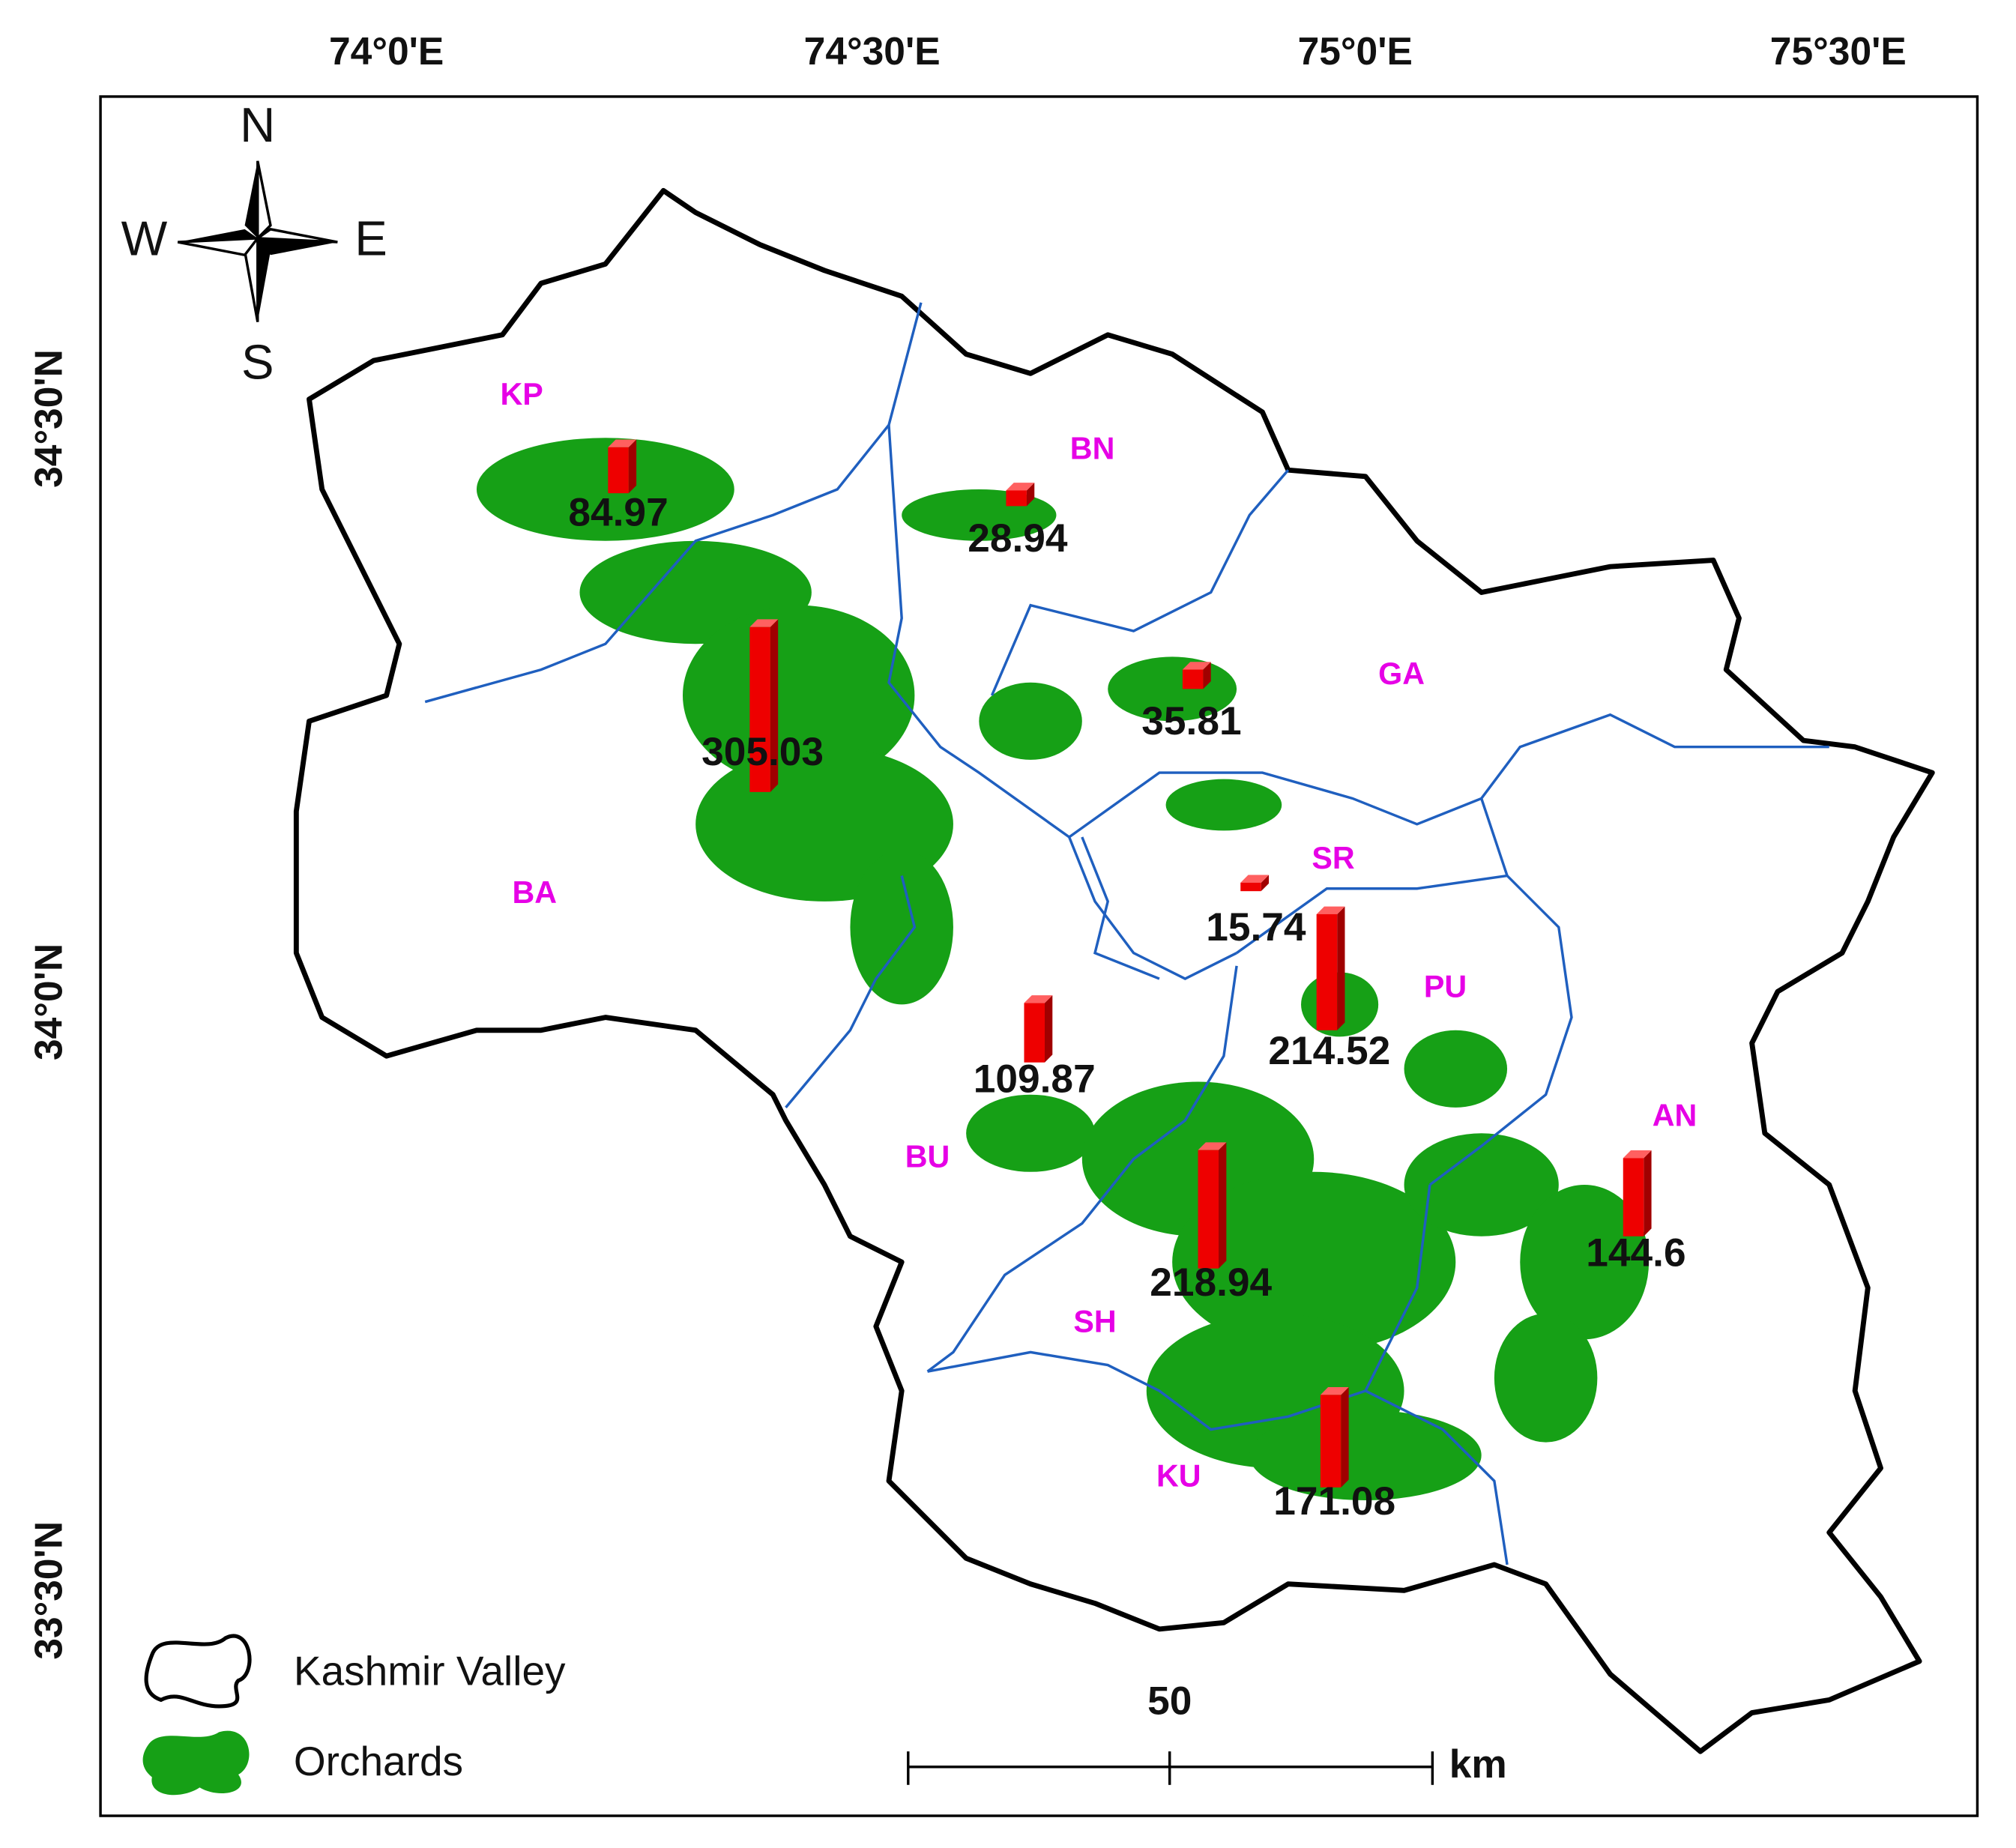 Image resolution: width=2016 pixels, height=1848 pixels. Describe the element at coordinates (257, 125) in the screenshot. I see `compass-north: N` at that location.